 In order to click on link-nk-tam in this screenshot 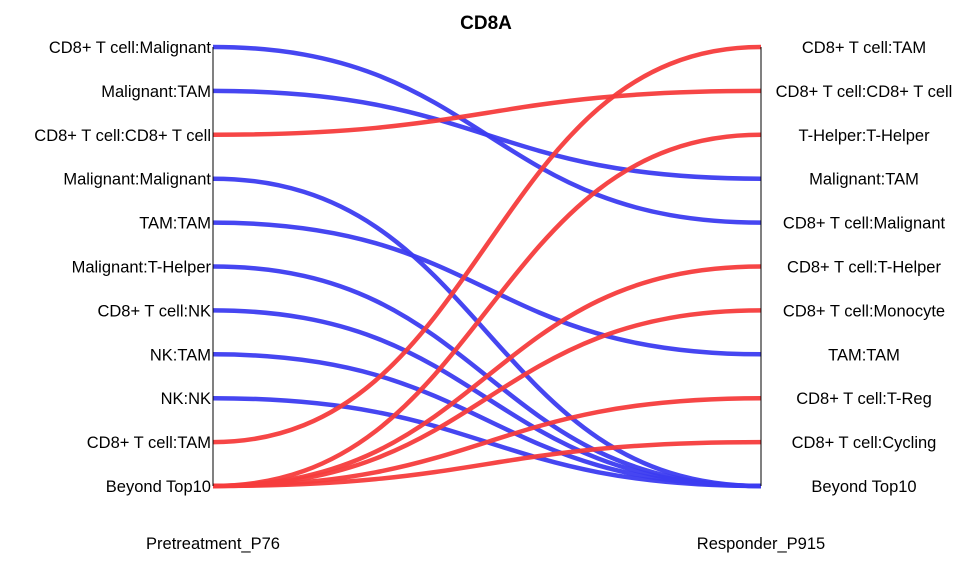, I will do `click(487, 420)`.